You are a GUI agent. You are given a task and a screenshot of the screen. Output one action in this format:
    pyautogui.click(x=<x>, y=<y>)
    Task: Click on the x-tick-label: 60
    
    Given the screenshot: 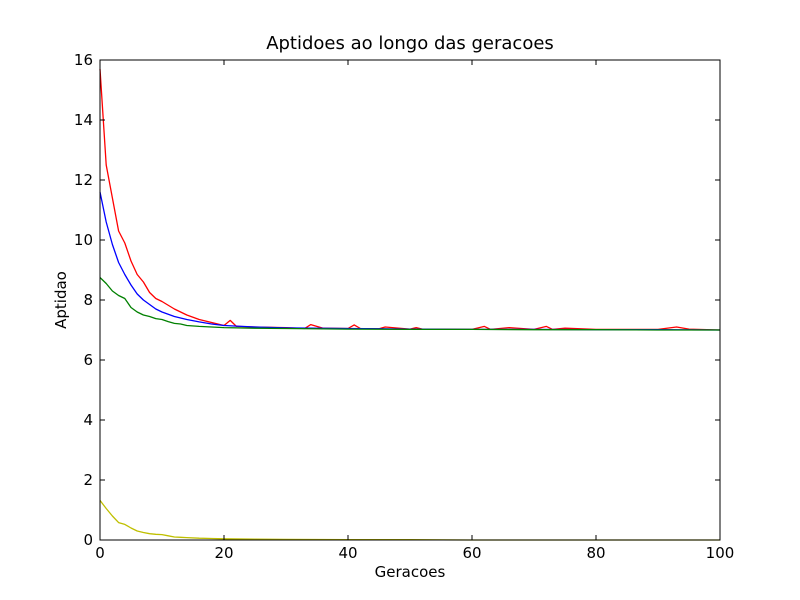 What is the action you would take?
    pyautogui.click(x=471, y=553)
    